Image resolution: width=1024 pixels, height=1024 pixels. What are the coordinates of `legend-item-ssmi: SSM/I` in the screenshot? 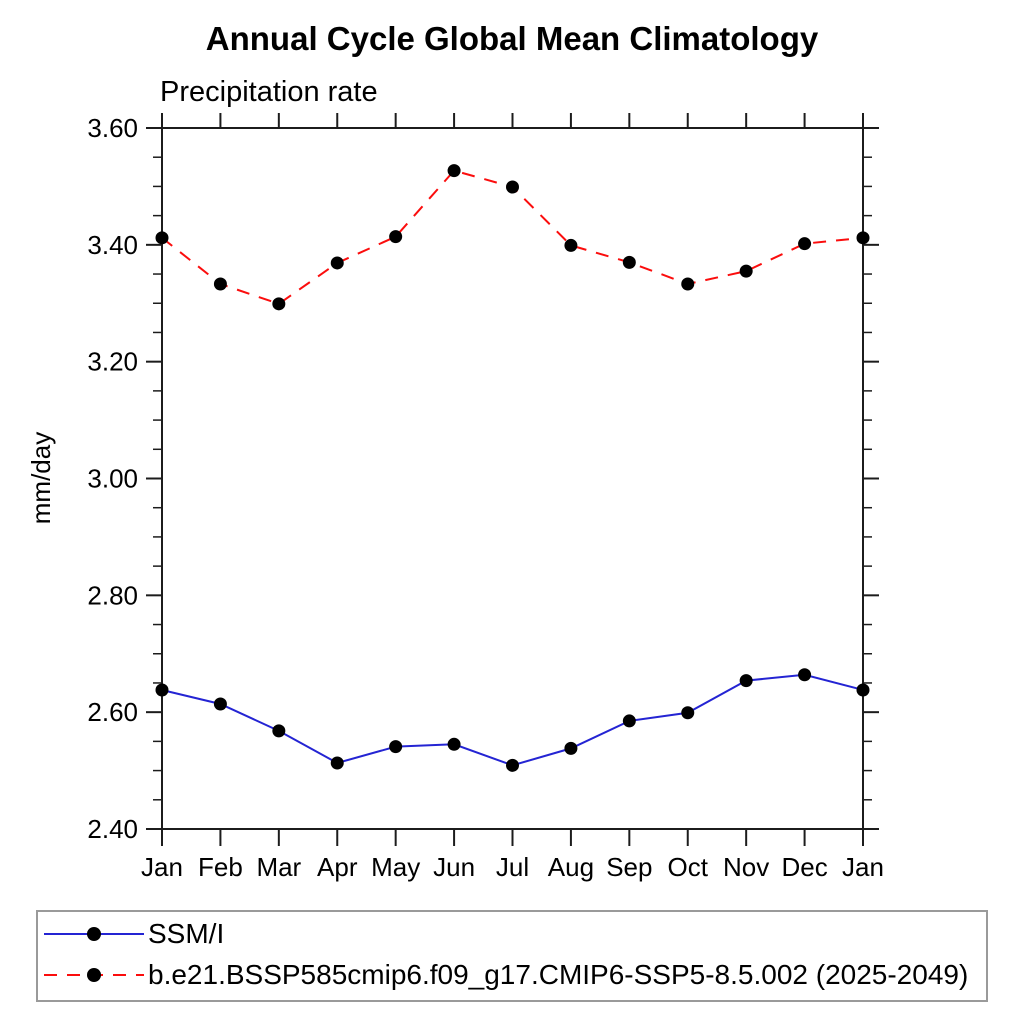 It's located at (133, 934).